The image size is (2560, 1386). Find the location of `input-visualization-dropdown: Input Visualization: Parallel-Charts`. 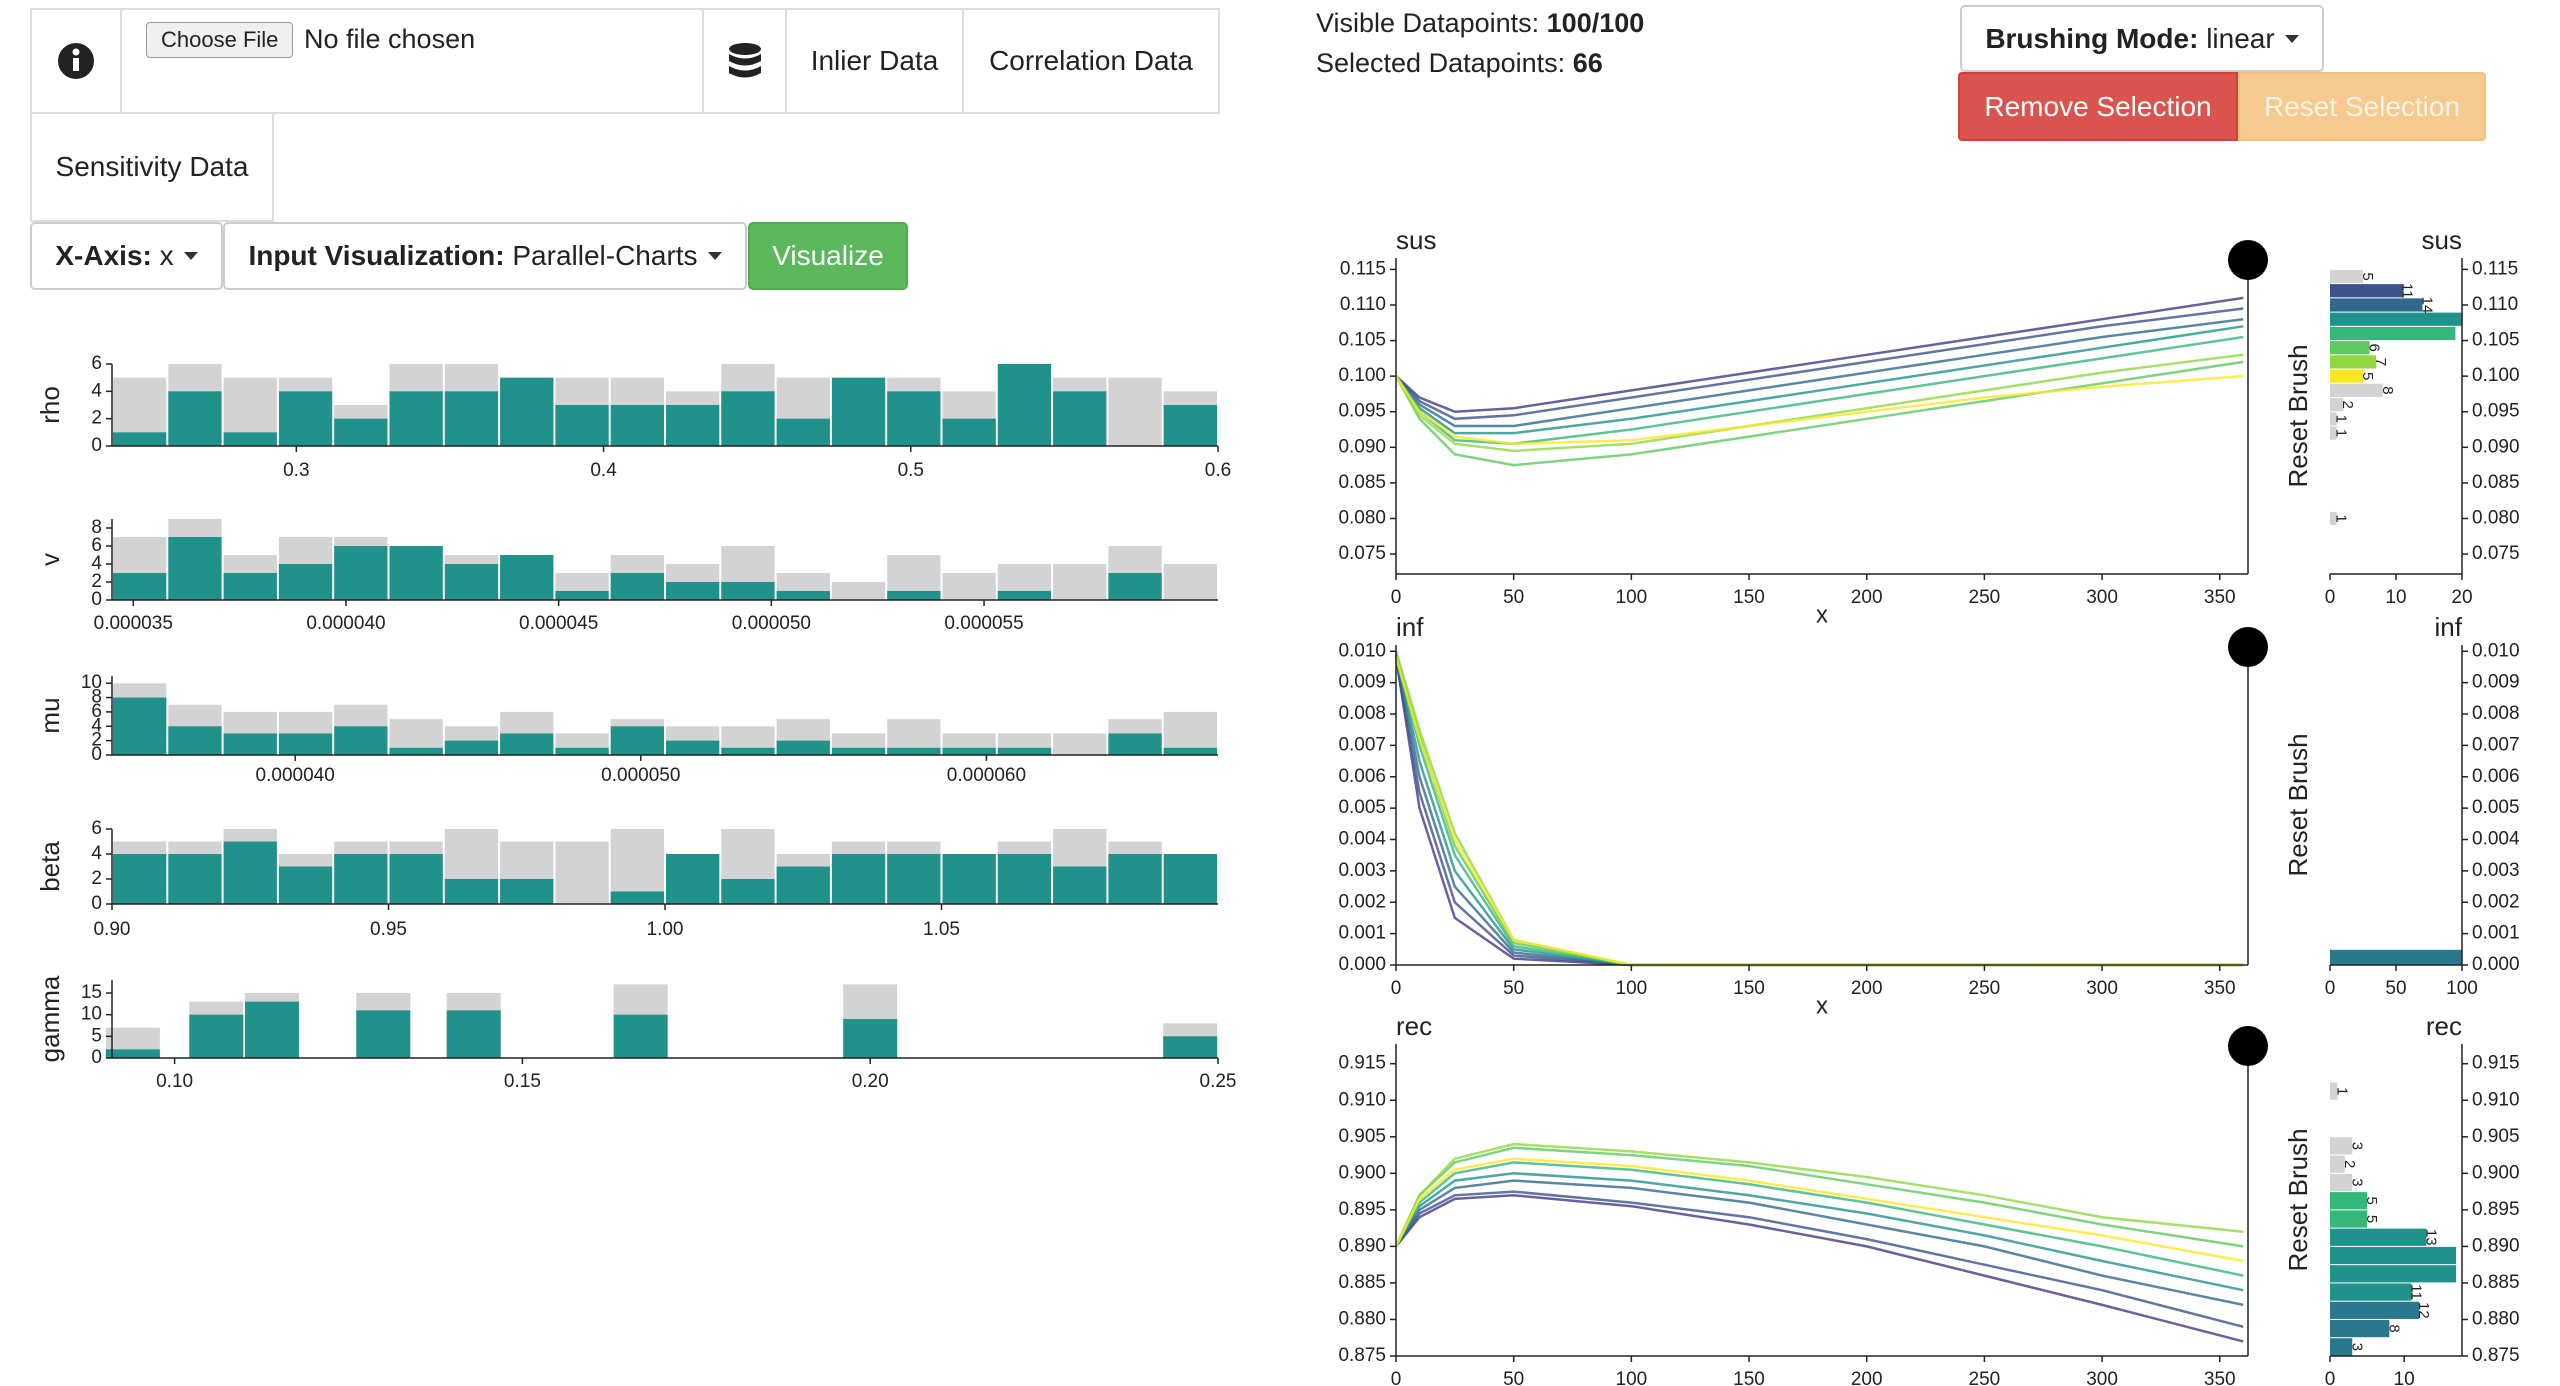

input-visualization-dropdown: Input Visualization: Parallel-Charts is located at coordinates (485, 256).